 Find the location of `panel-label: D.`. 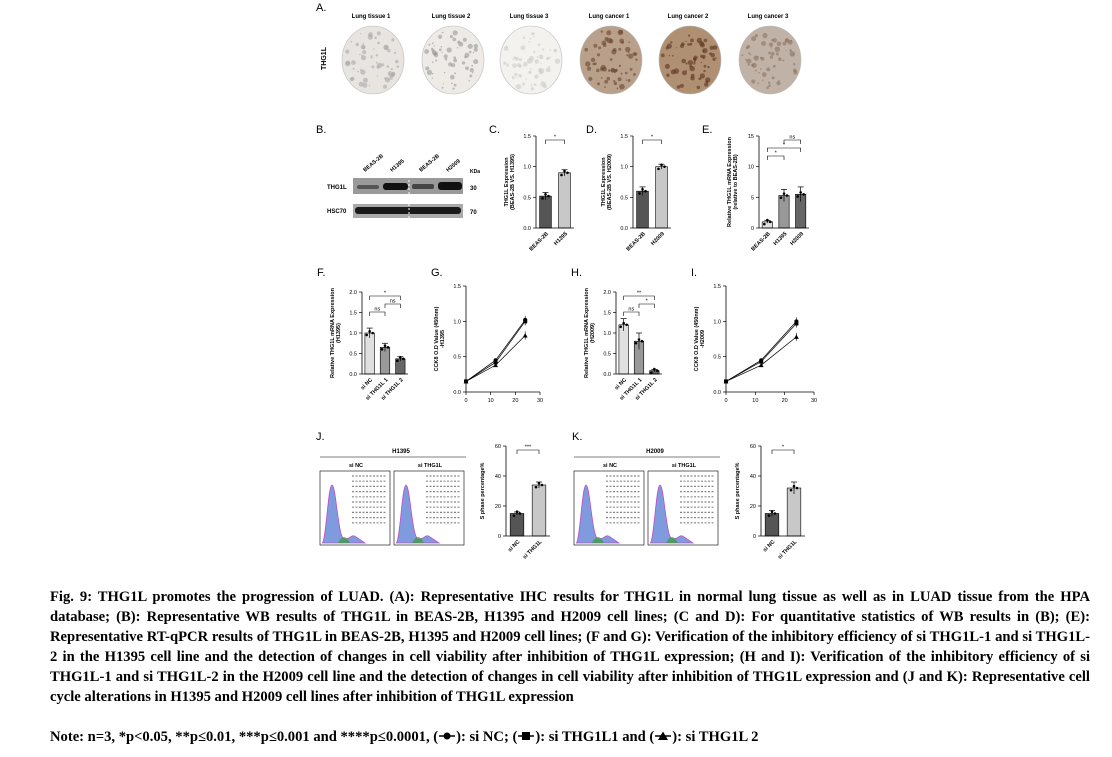

panel-label: D. is located at coordinates (591, 130).